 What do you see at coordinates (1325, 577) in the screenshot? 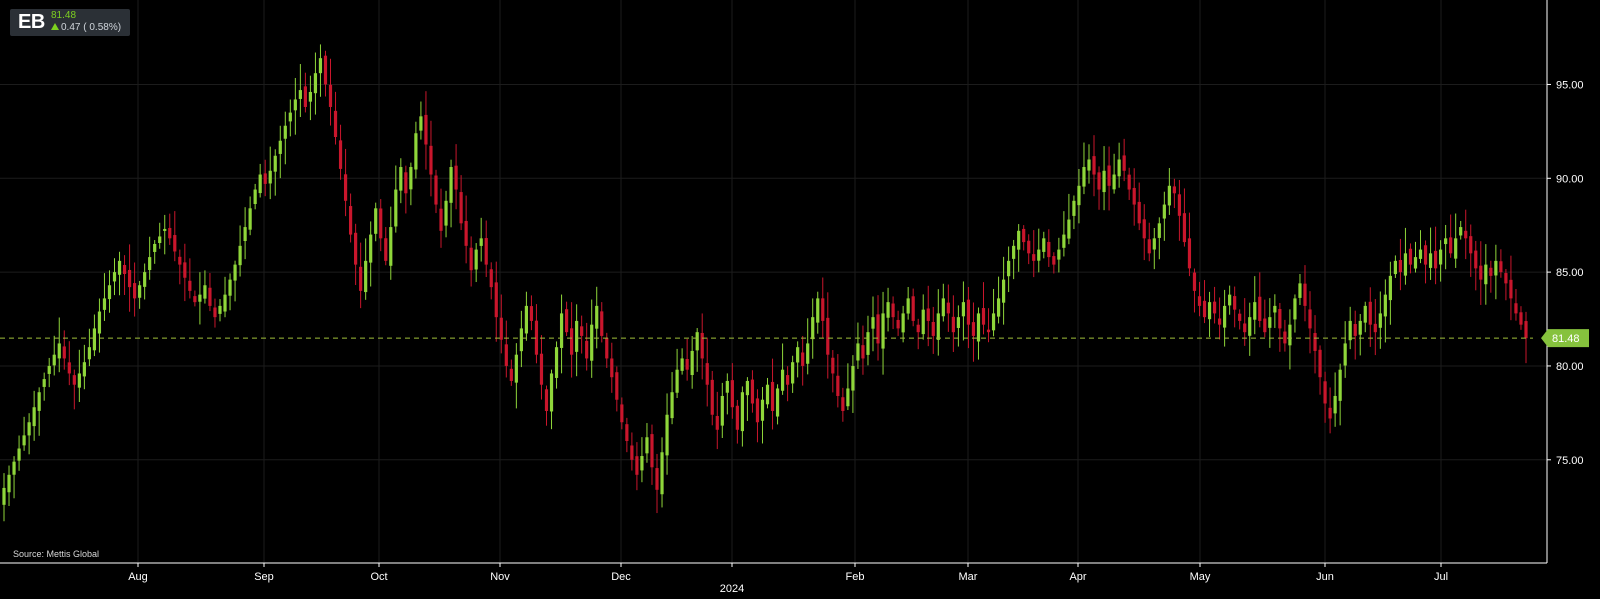
I see `x-tick-label: Jun` at bounding box center [1325, 577].